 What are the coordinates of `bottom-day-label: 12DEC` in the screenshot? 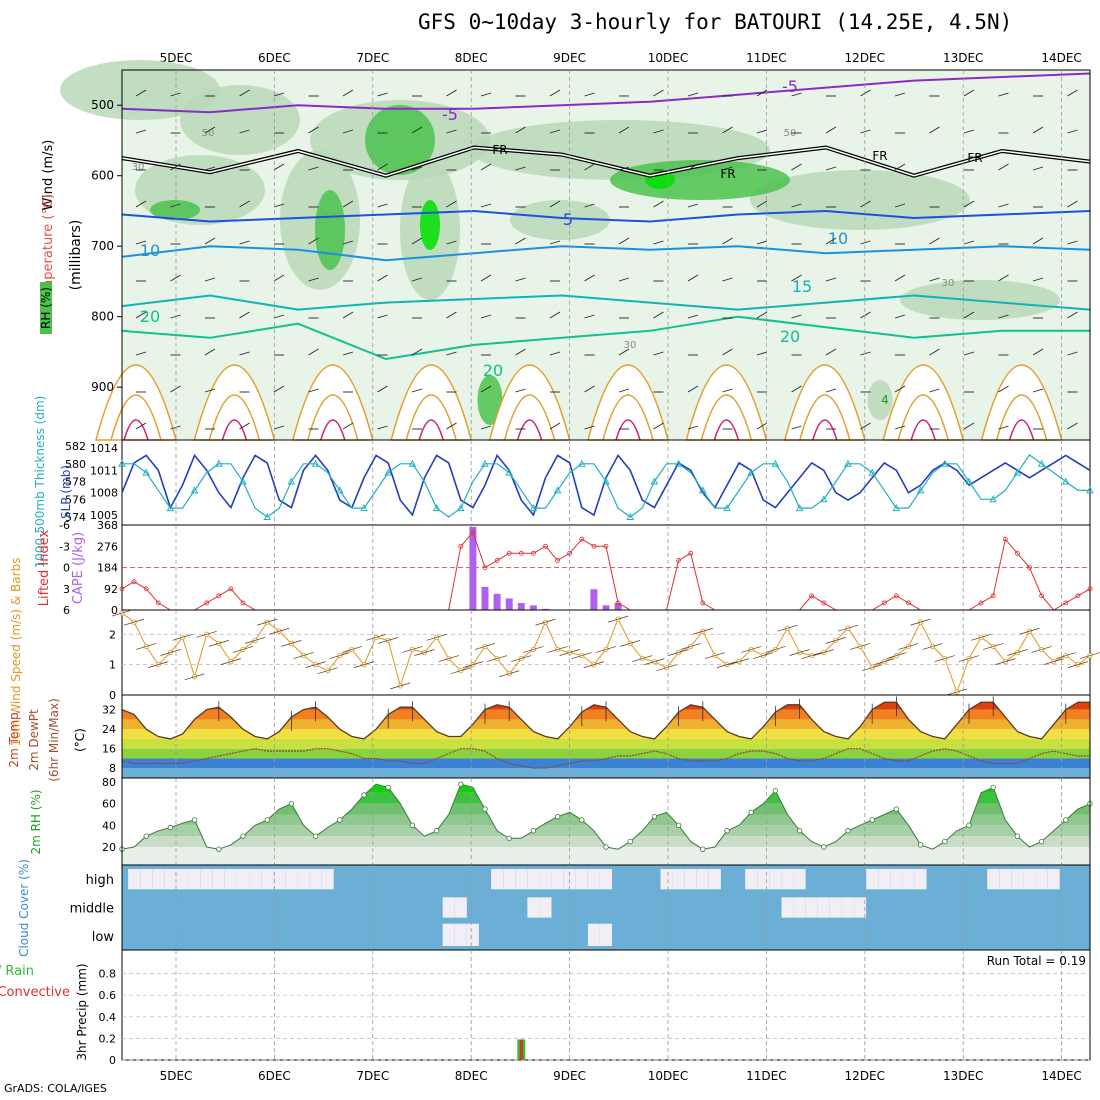 It's located at (865, 1076).